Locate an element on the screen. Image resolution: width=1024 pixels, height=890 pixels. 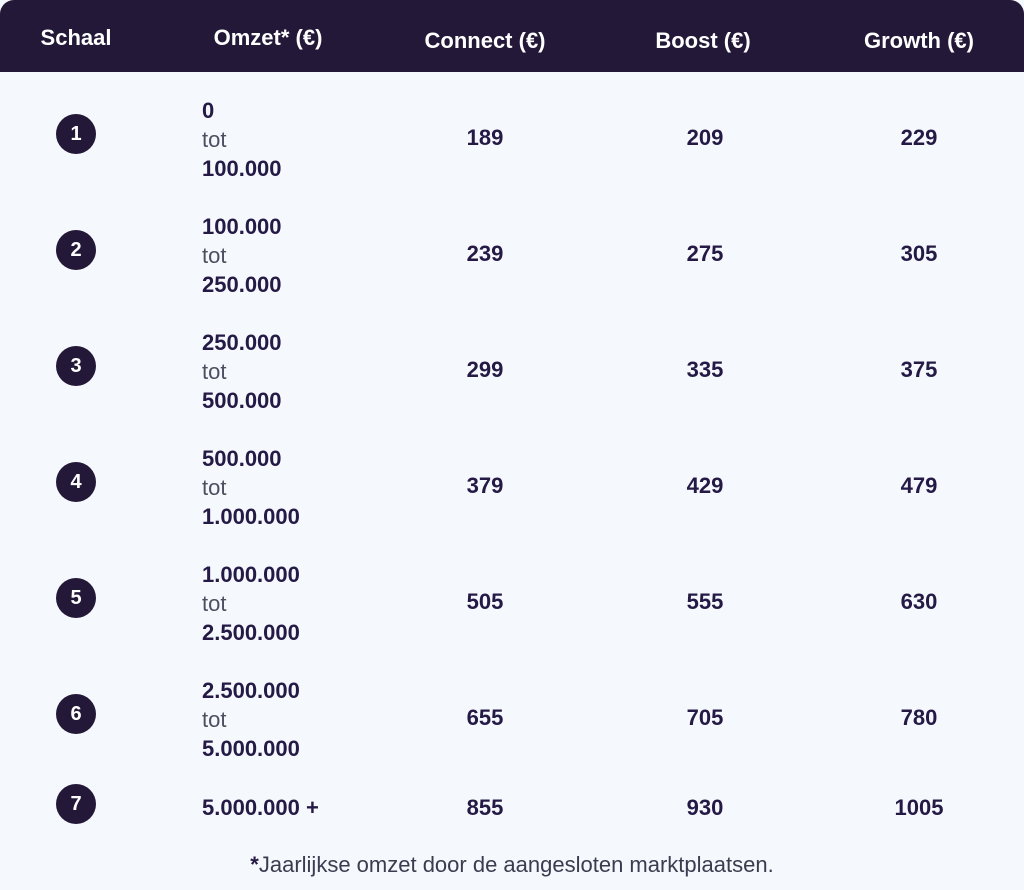
range-to: 250.000 is located at coordinates (242, 284).